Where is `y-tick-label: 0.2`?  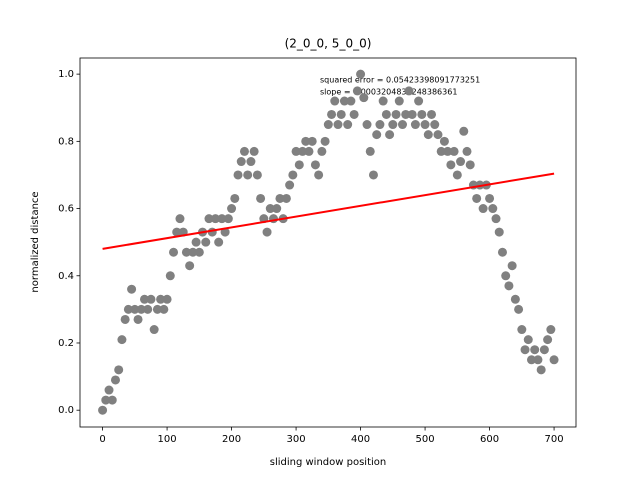 y-tick-label: 0.2 is located at coordinates (66, 343).